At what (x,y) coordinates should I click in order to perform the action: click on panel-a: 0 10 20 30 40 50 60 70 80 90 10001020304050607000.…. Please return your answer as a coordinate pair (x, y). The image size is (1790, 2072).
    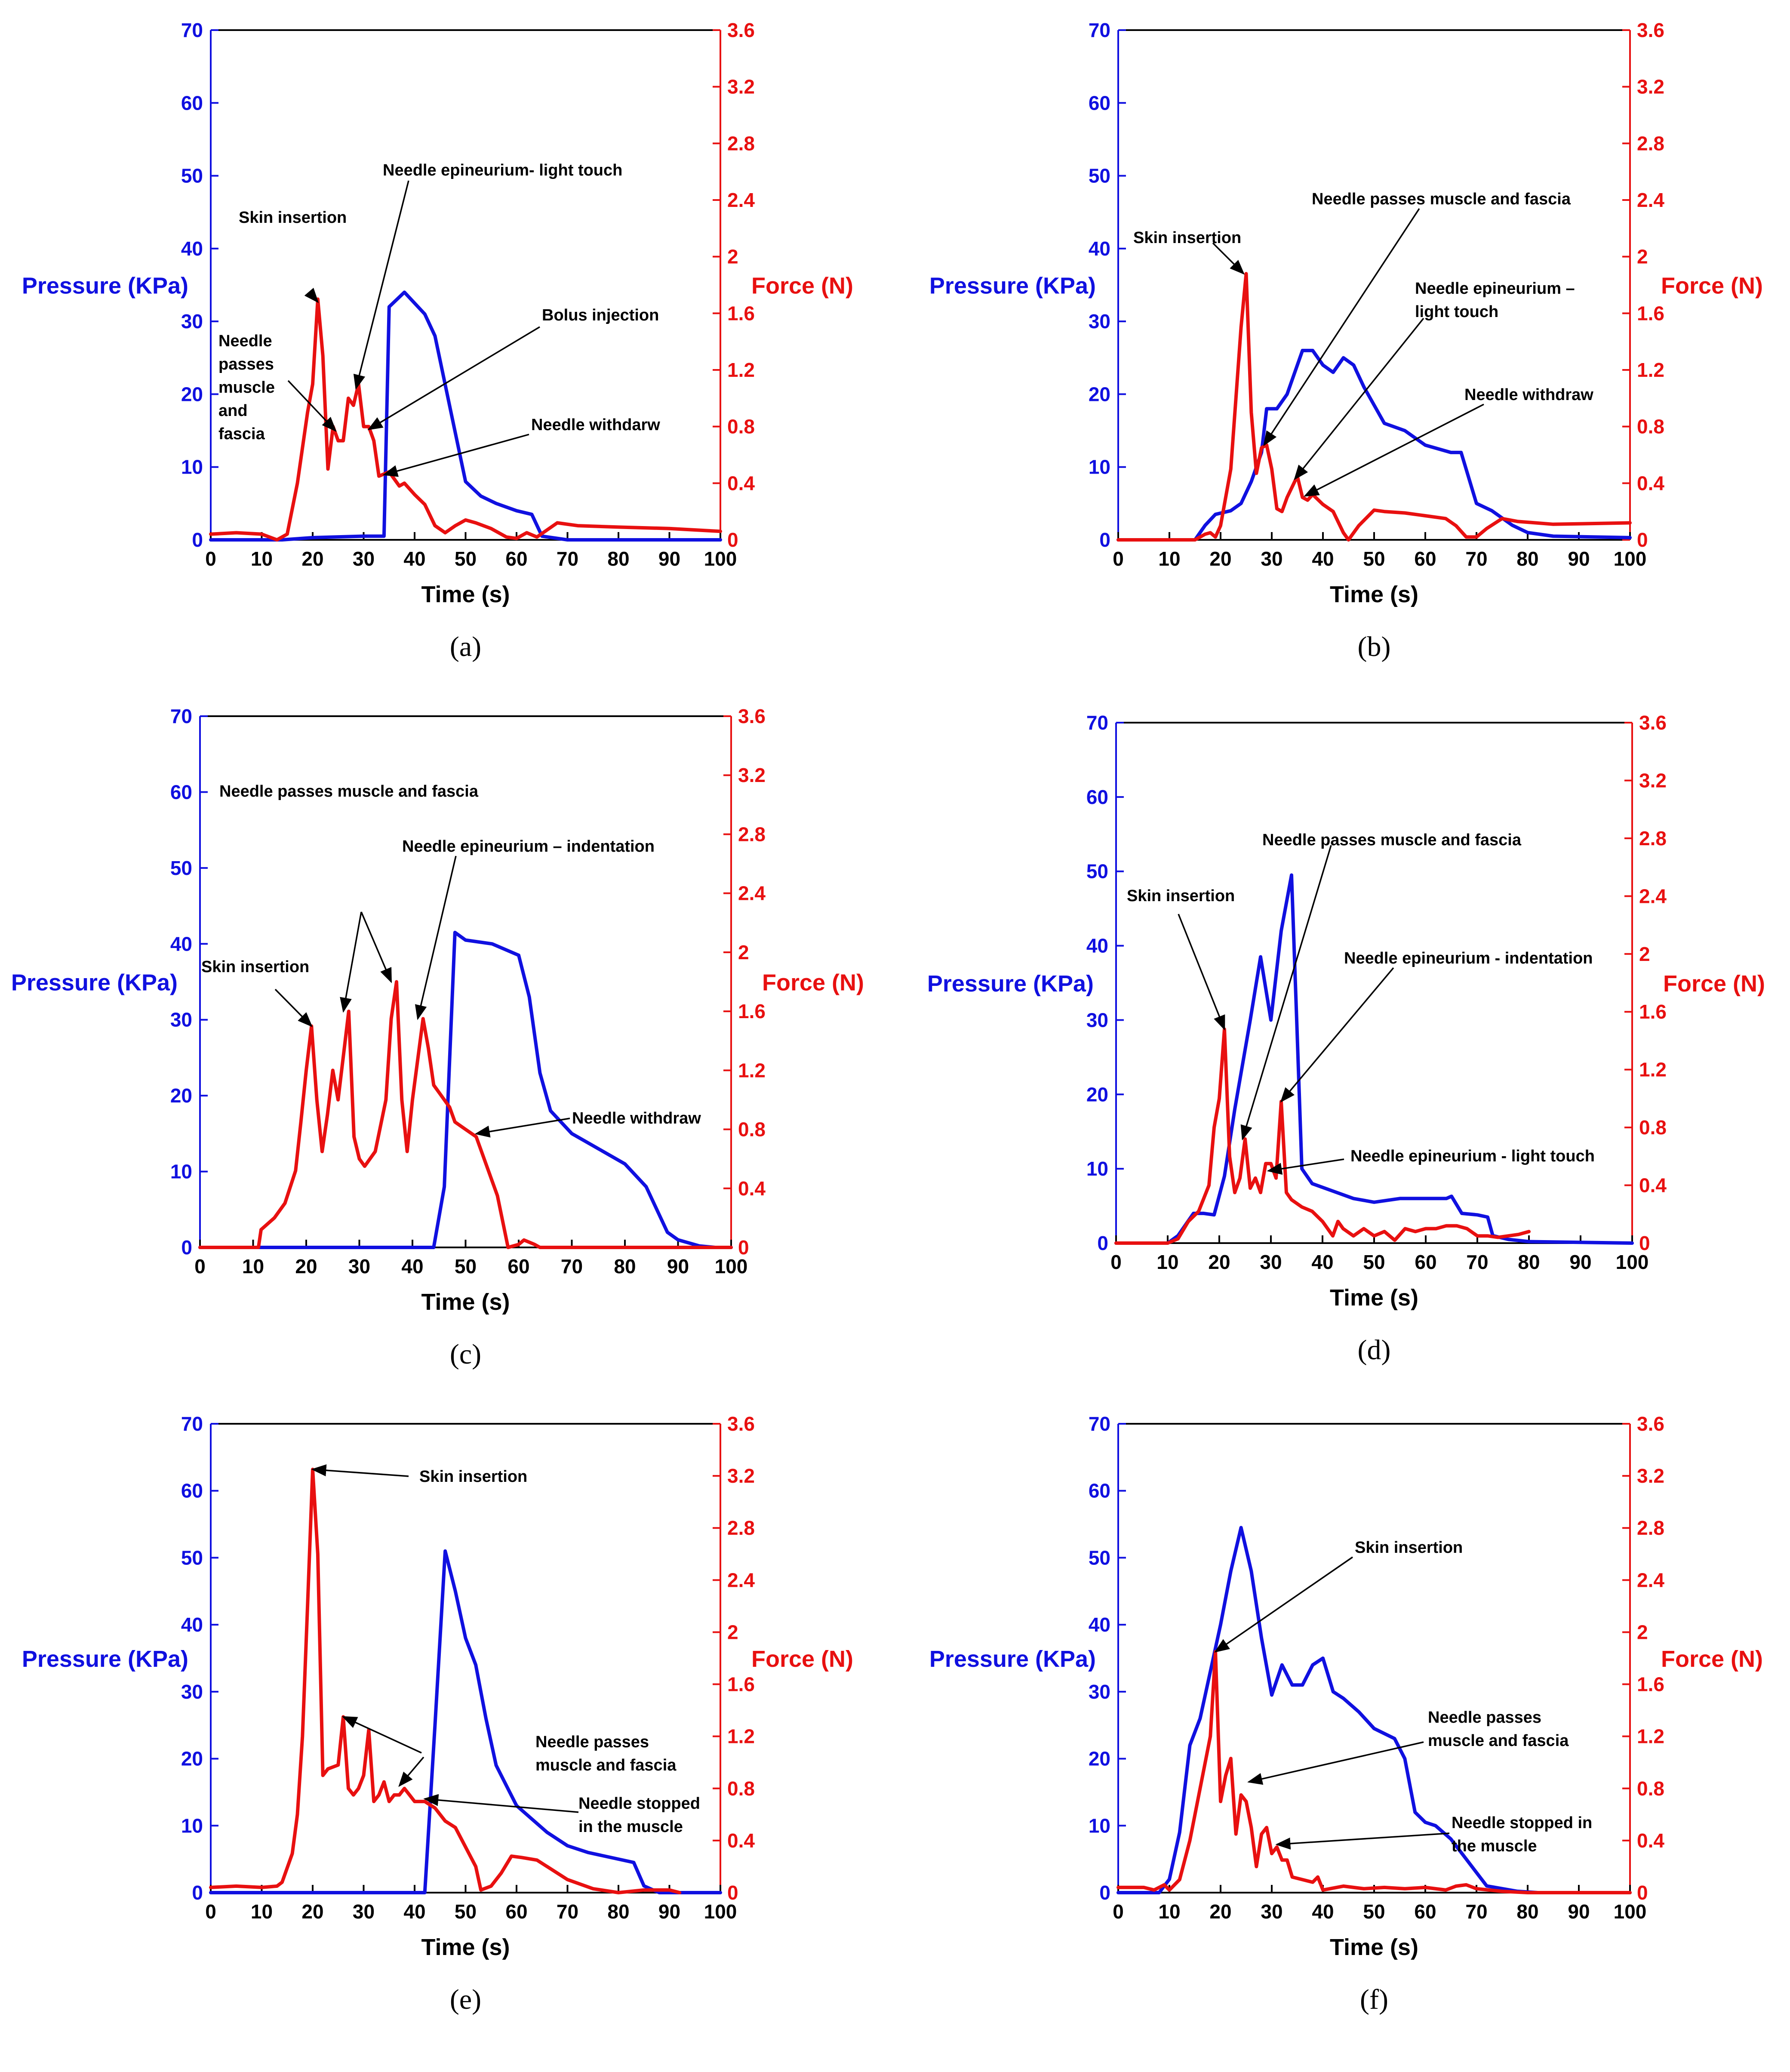
    Looking at the image, I should click on (437, 340).